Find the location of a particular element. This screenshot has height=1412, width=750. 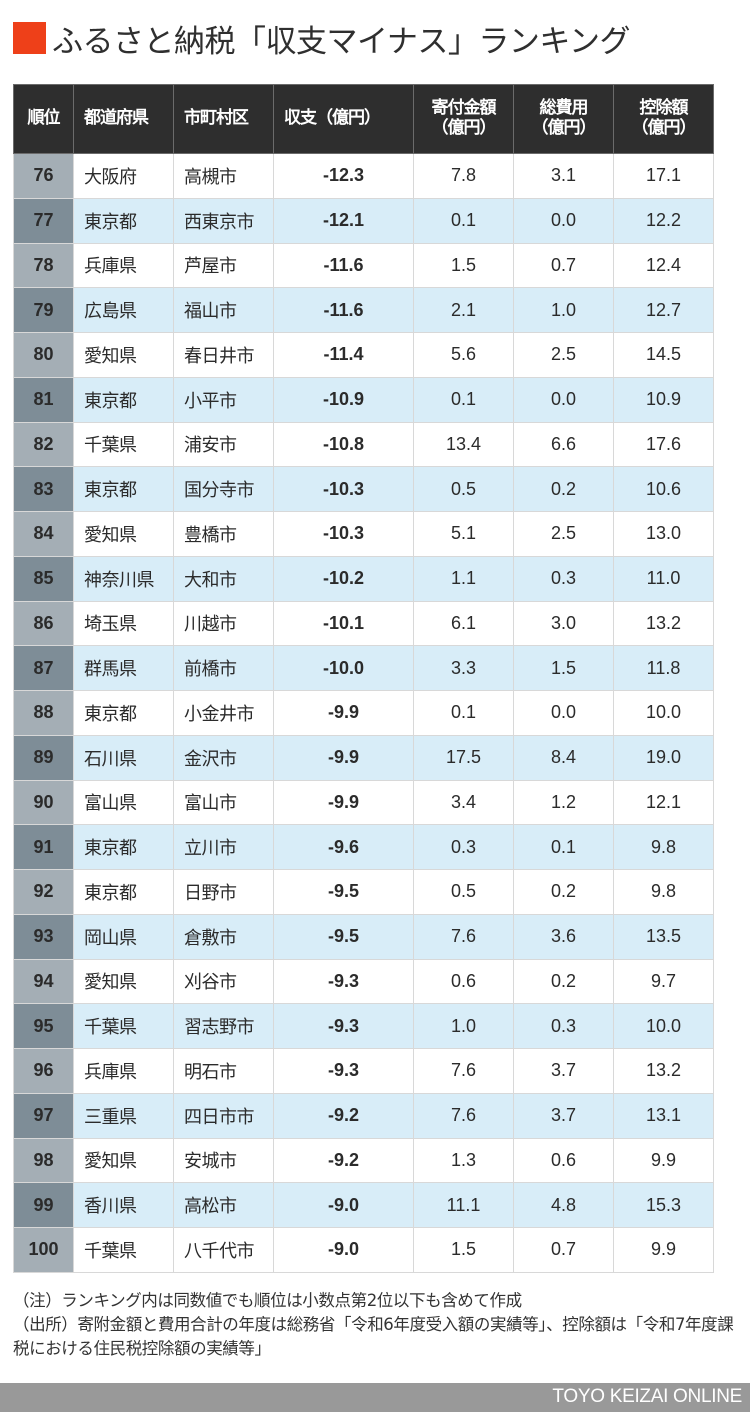

footer-brand-logo: TOYO KEIZAI ONLINE is located at coordinates (647, 1396).